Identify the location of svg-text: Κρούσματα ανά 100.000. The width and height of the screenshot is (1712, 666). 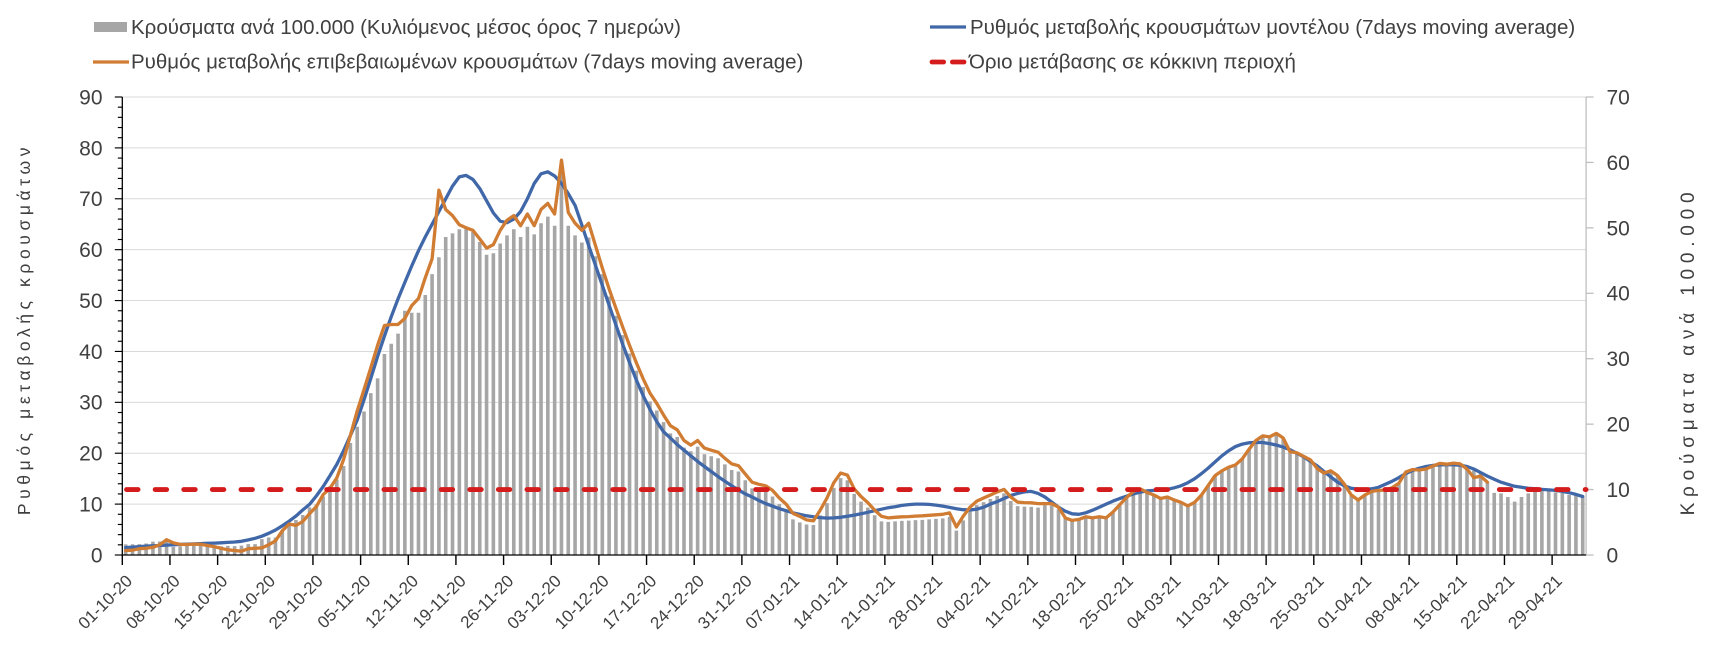
(1688, 351).